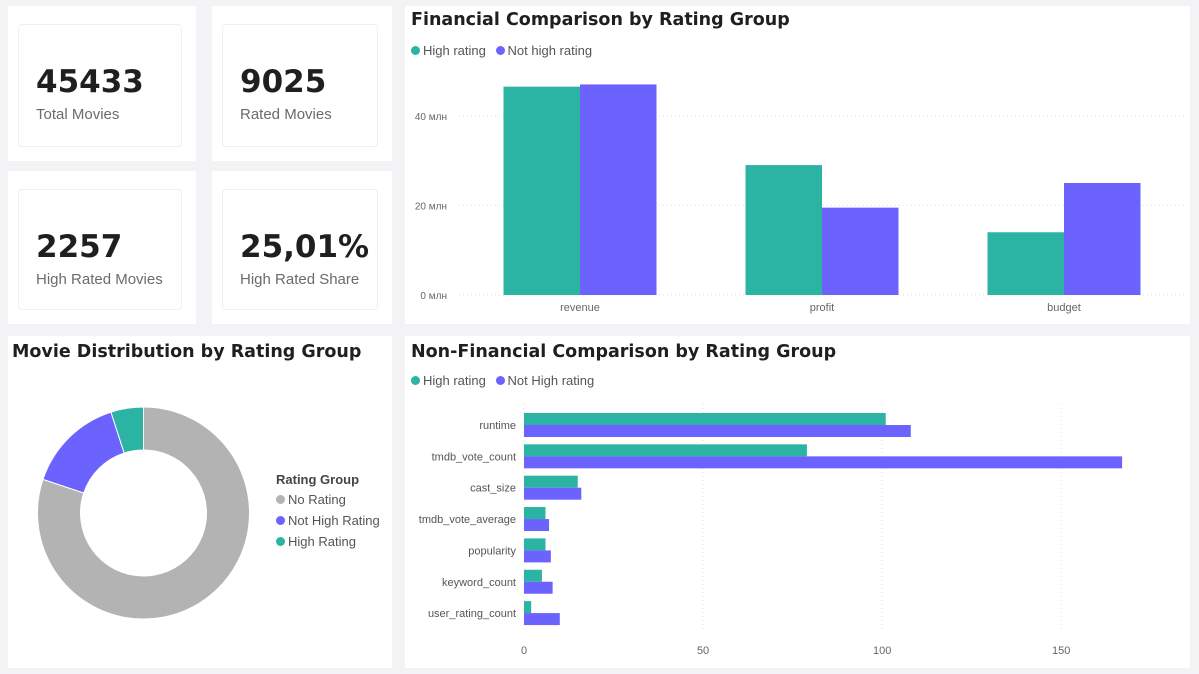  Describe the element at coordinates (1025, 263) in the screenshot. I see `bar-budget-high` at that location.